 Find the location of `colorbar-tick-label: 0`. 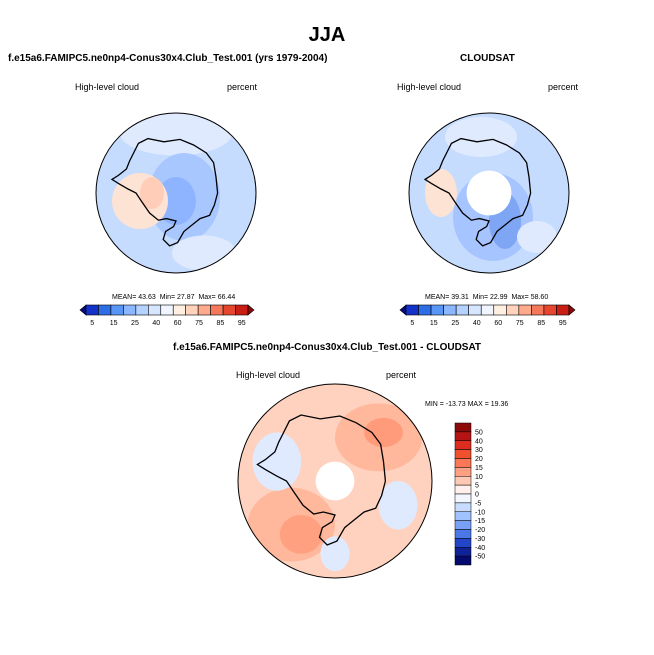

colorbar-tick-label: 0 is located at coordinates (477, 495).